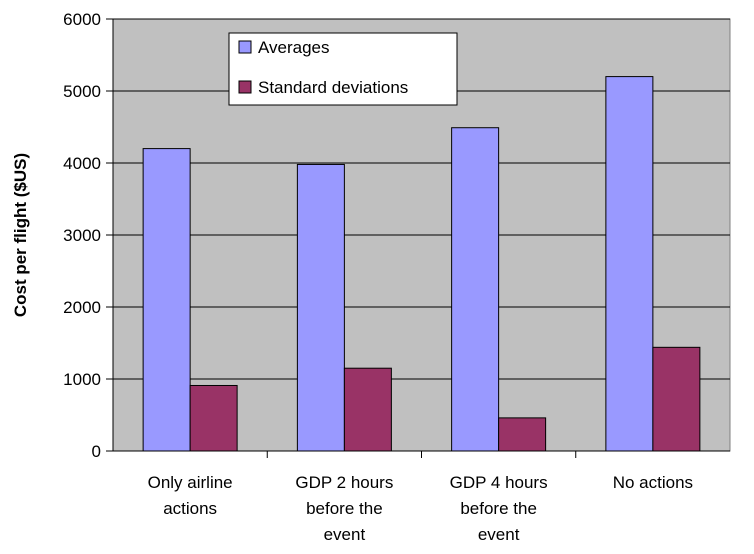 The width and height of the screenshot is (754, 554). I want to click on x-category-label-3: No actions, so click(653, 482).